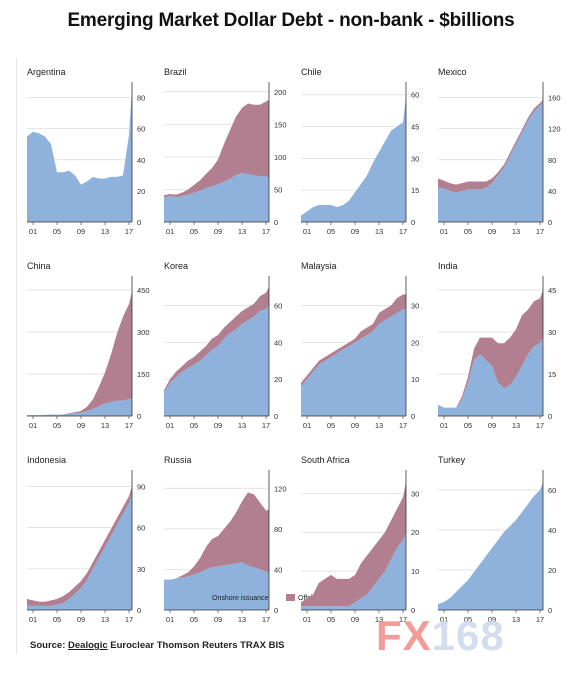 This screenshot has height=685, width=582. I want to click on y-tick-label: 45, so click(415, 127).